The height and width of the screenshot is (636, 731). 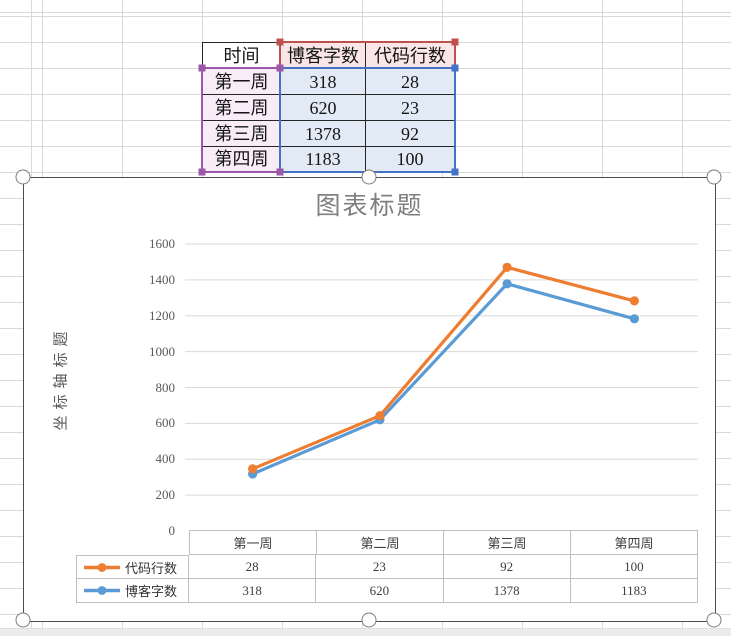 What do you see at coordinates (241, 159) in the screenshot?
I see `cell-week-4: 第四周` at bounding box center [241, 159].